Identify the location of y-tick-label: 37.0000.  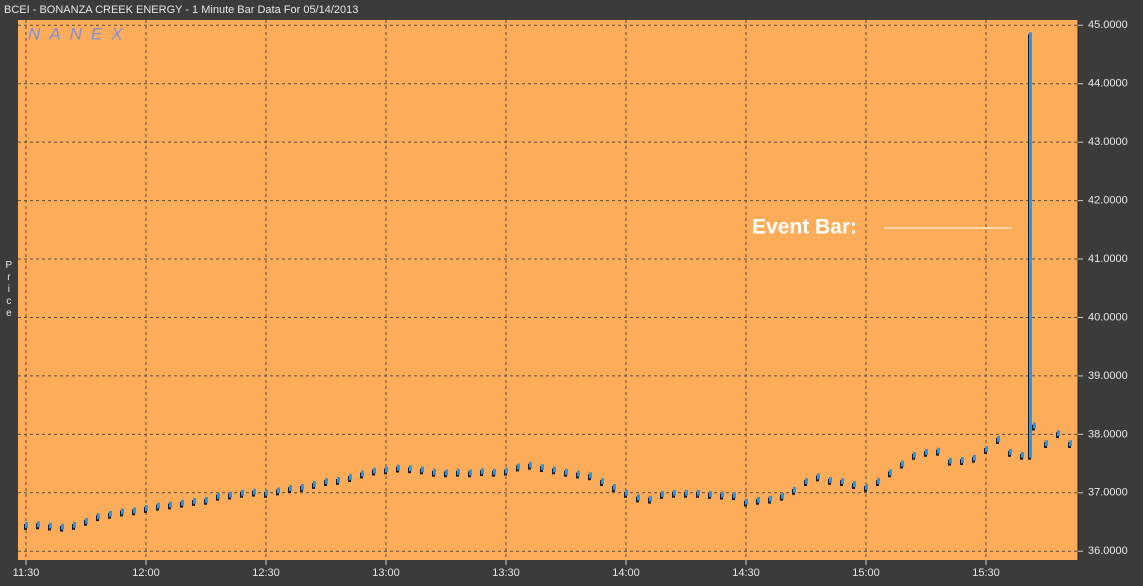
(1108, 493).